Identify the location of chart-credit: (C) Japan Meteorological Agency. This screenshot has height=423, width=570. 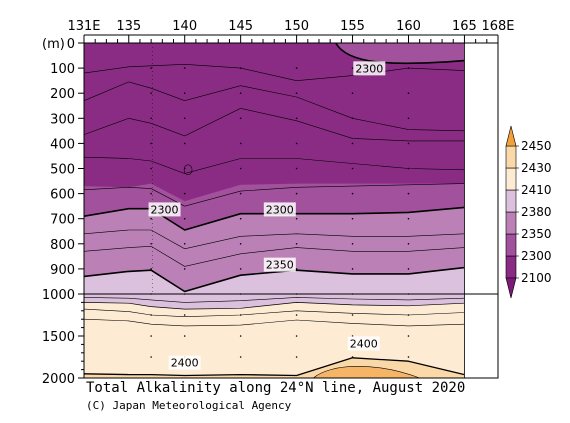
(189, 405).